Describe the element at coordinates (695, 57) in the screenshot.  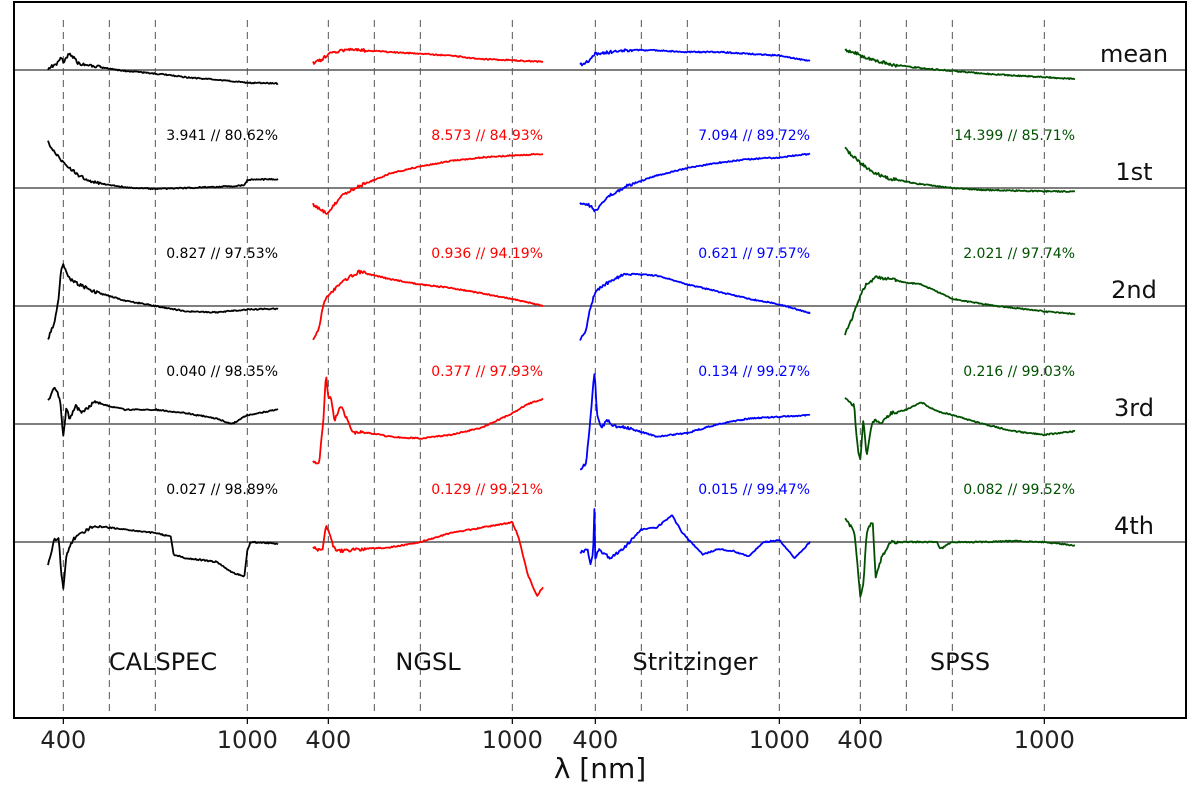
I see `series-line-stritzinger-mean` at that location.